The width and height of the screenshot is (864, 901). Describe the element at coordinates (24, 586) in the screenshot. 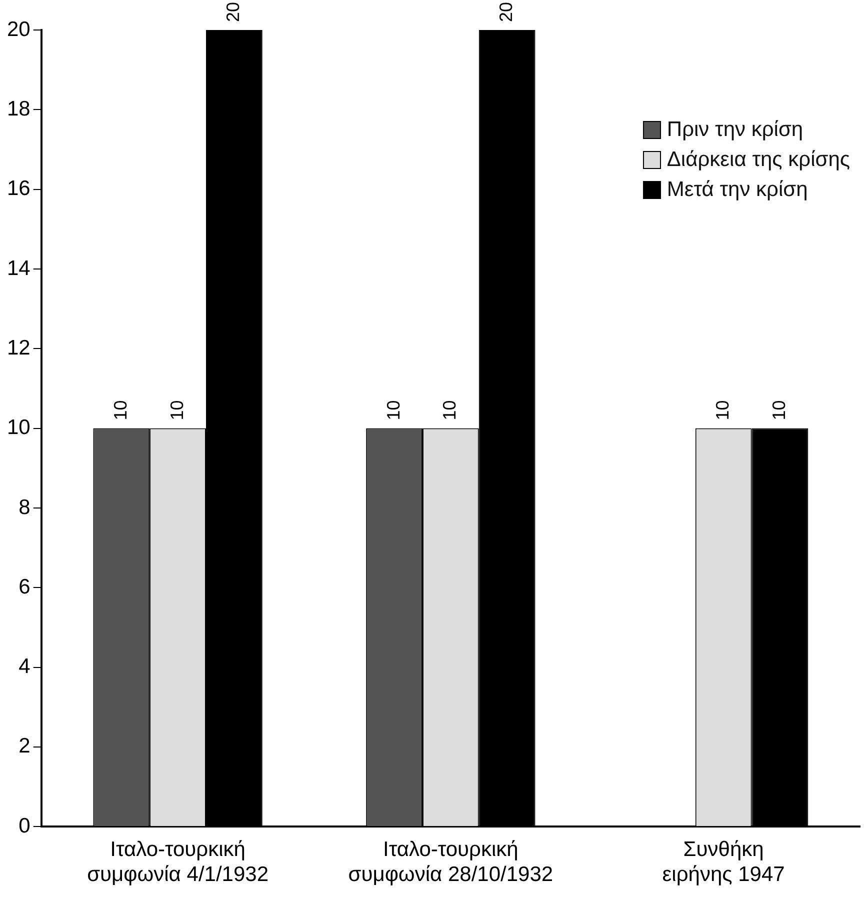

I see `y-tick-label: 6` at that location.